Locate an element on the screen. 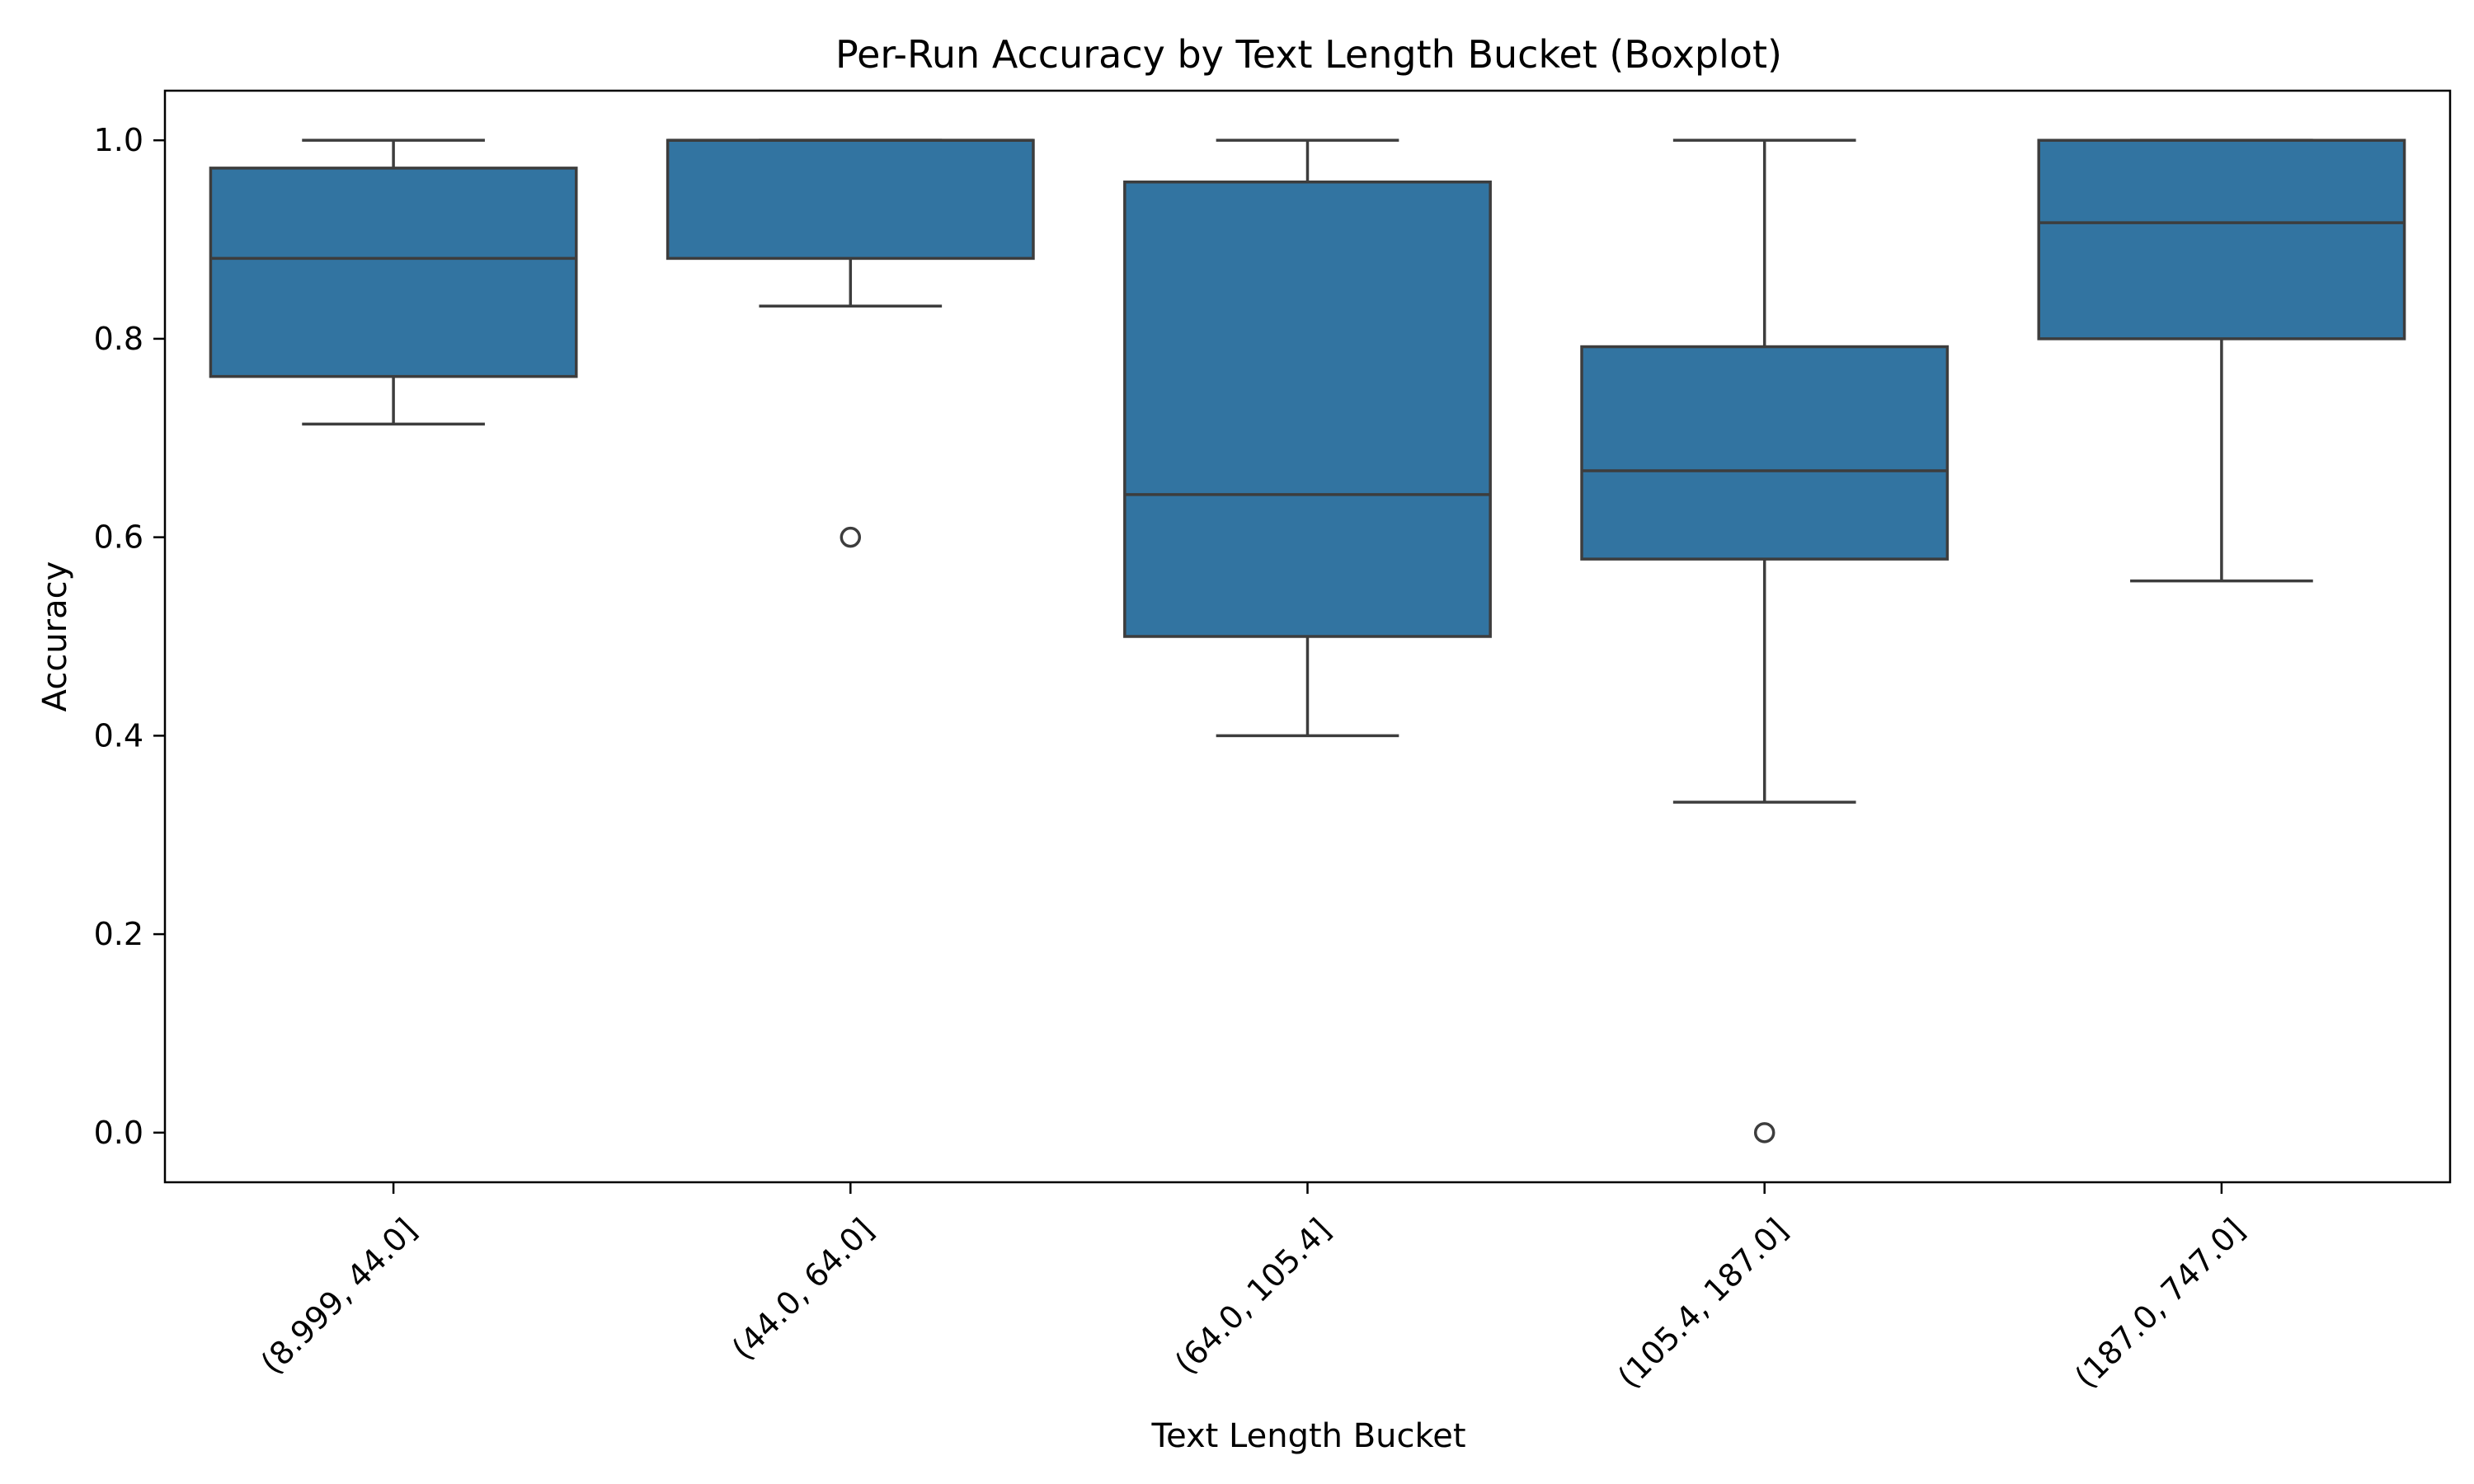  y-axis: 0.0 0.2 0.4 0.6 0.8 1.0 is located at coordinates (129, 636).